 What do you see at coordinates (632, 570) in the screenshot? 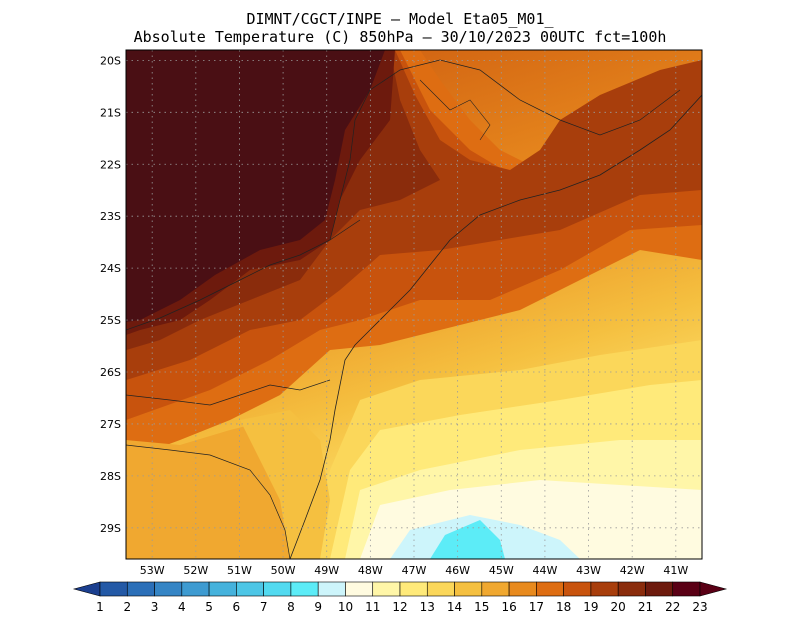
I see `lon-label: 42W` at bounding box center [632, 570].